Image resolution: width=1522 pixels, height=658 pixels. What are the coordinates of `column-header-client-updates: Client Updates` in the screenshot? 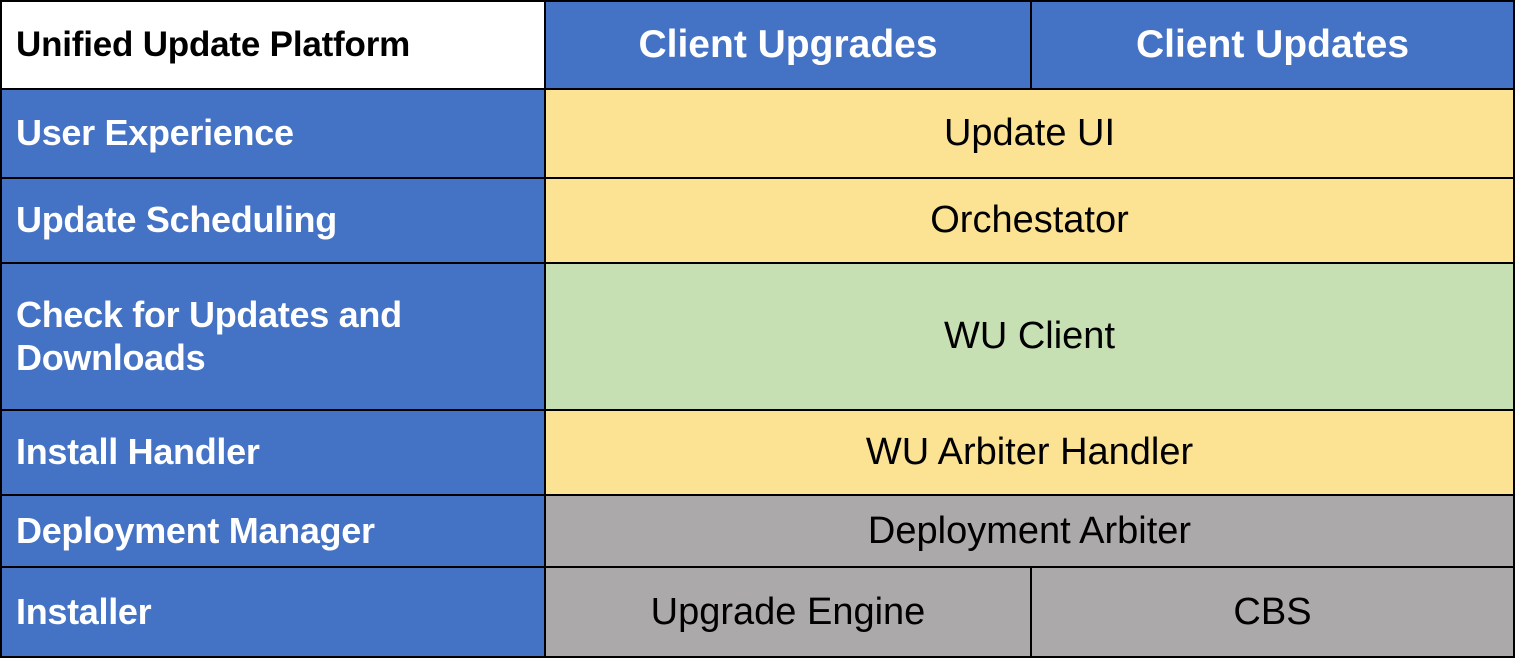 It's located at (1272, 45).